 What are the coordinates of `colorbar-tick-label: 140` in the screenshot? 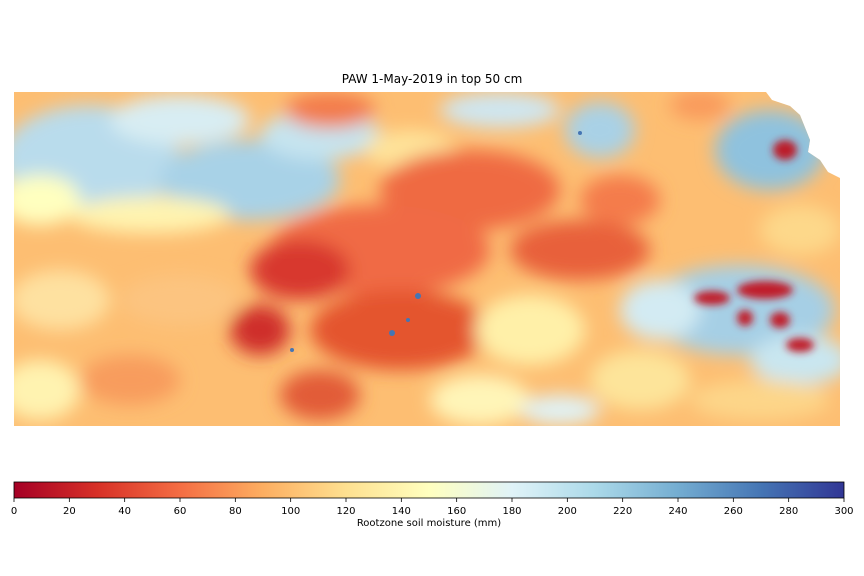 It's located at (401, 511).